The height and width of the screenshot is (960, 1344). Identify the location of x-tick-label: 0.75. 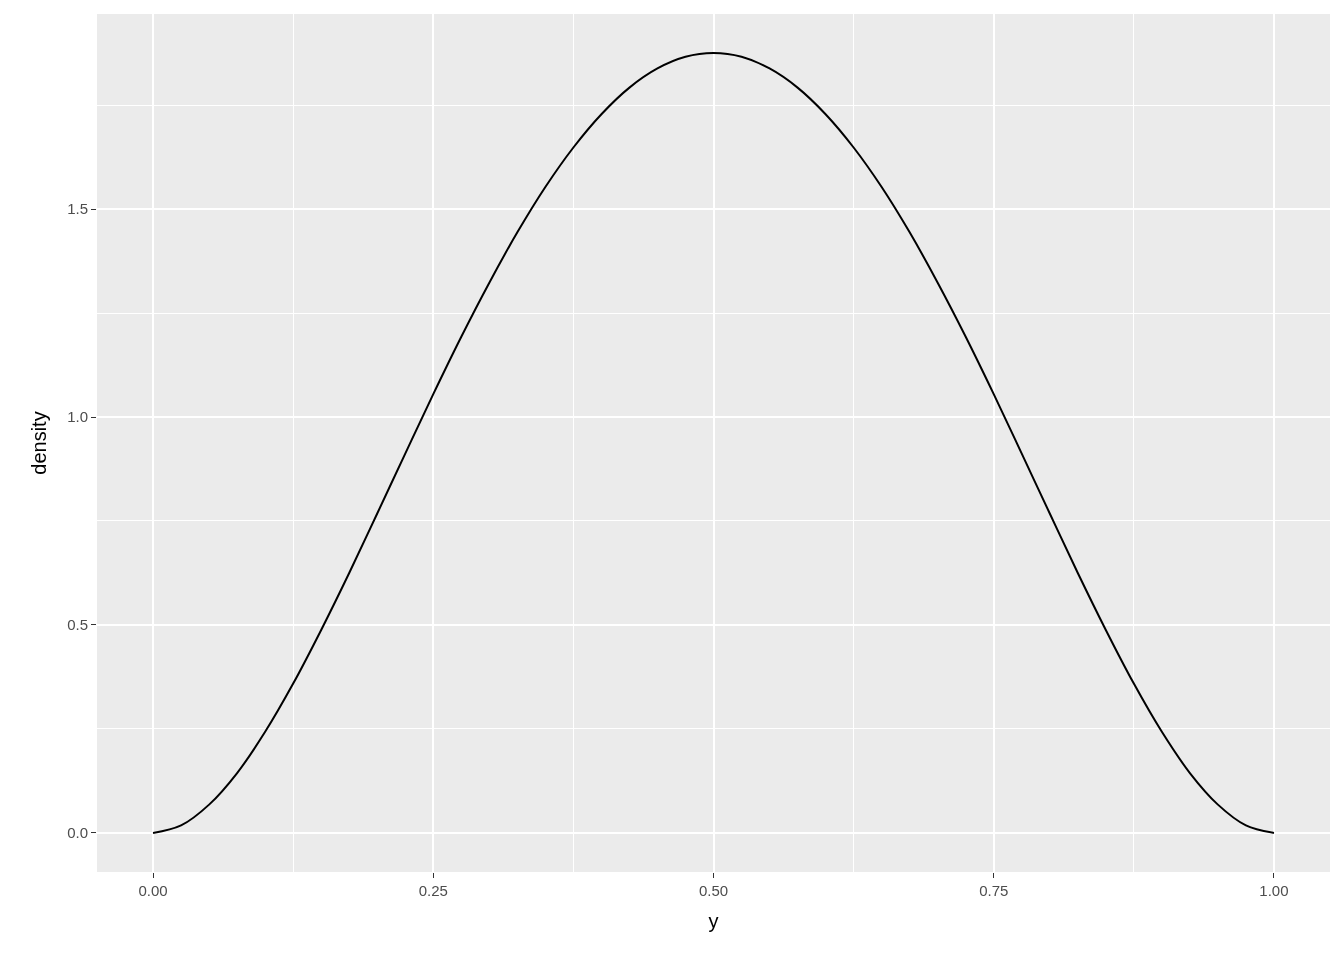
(994, 890).